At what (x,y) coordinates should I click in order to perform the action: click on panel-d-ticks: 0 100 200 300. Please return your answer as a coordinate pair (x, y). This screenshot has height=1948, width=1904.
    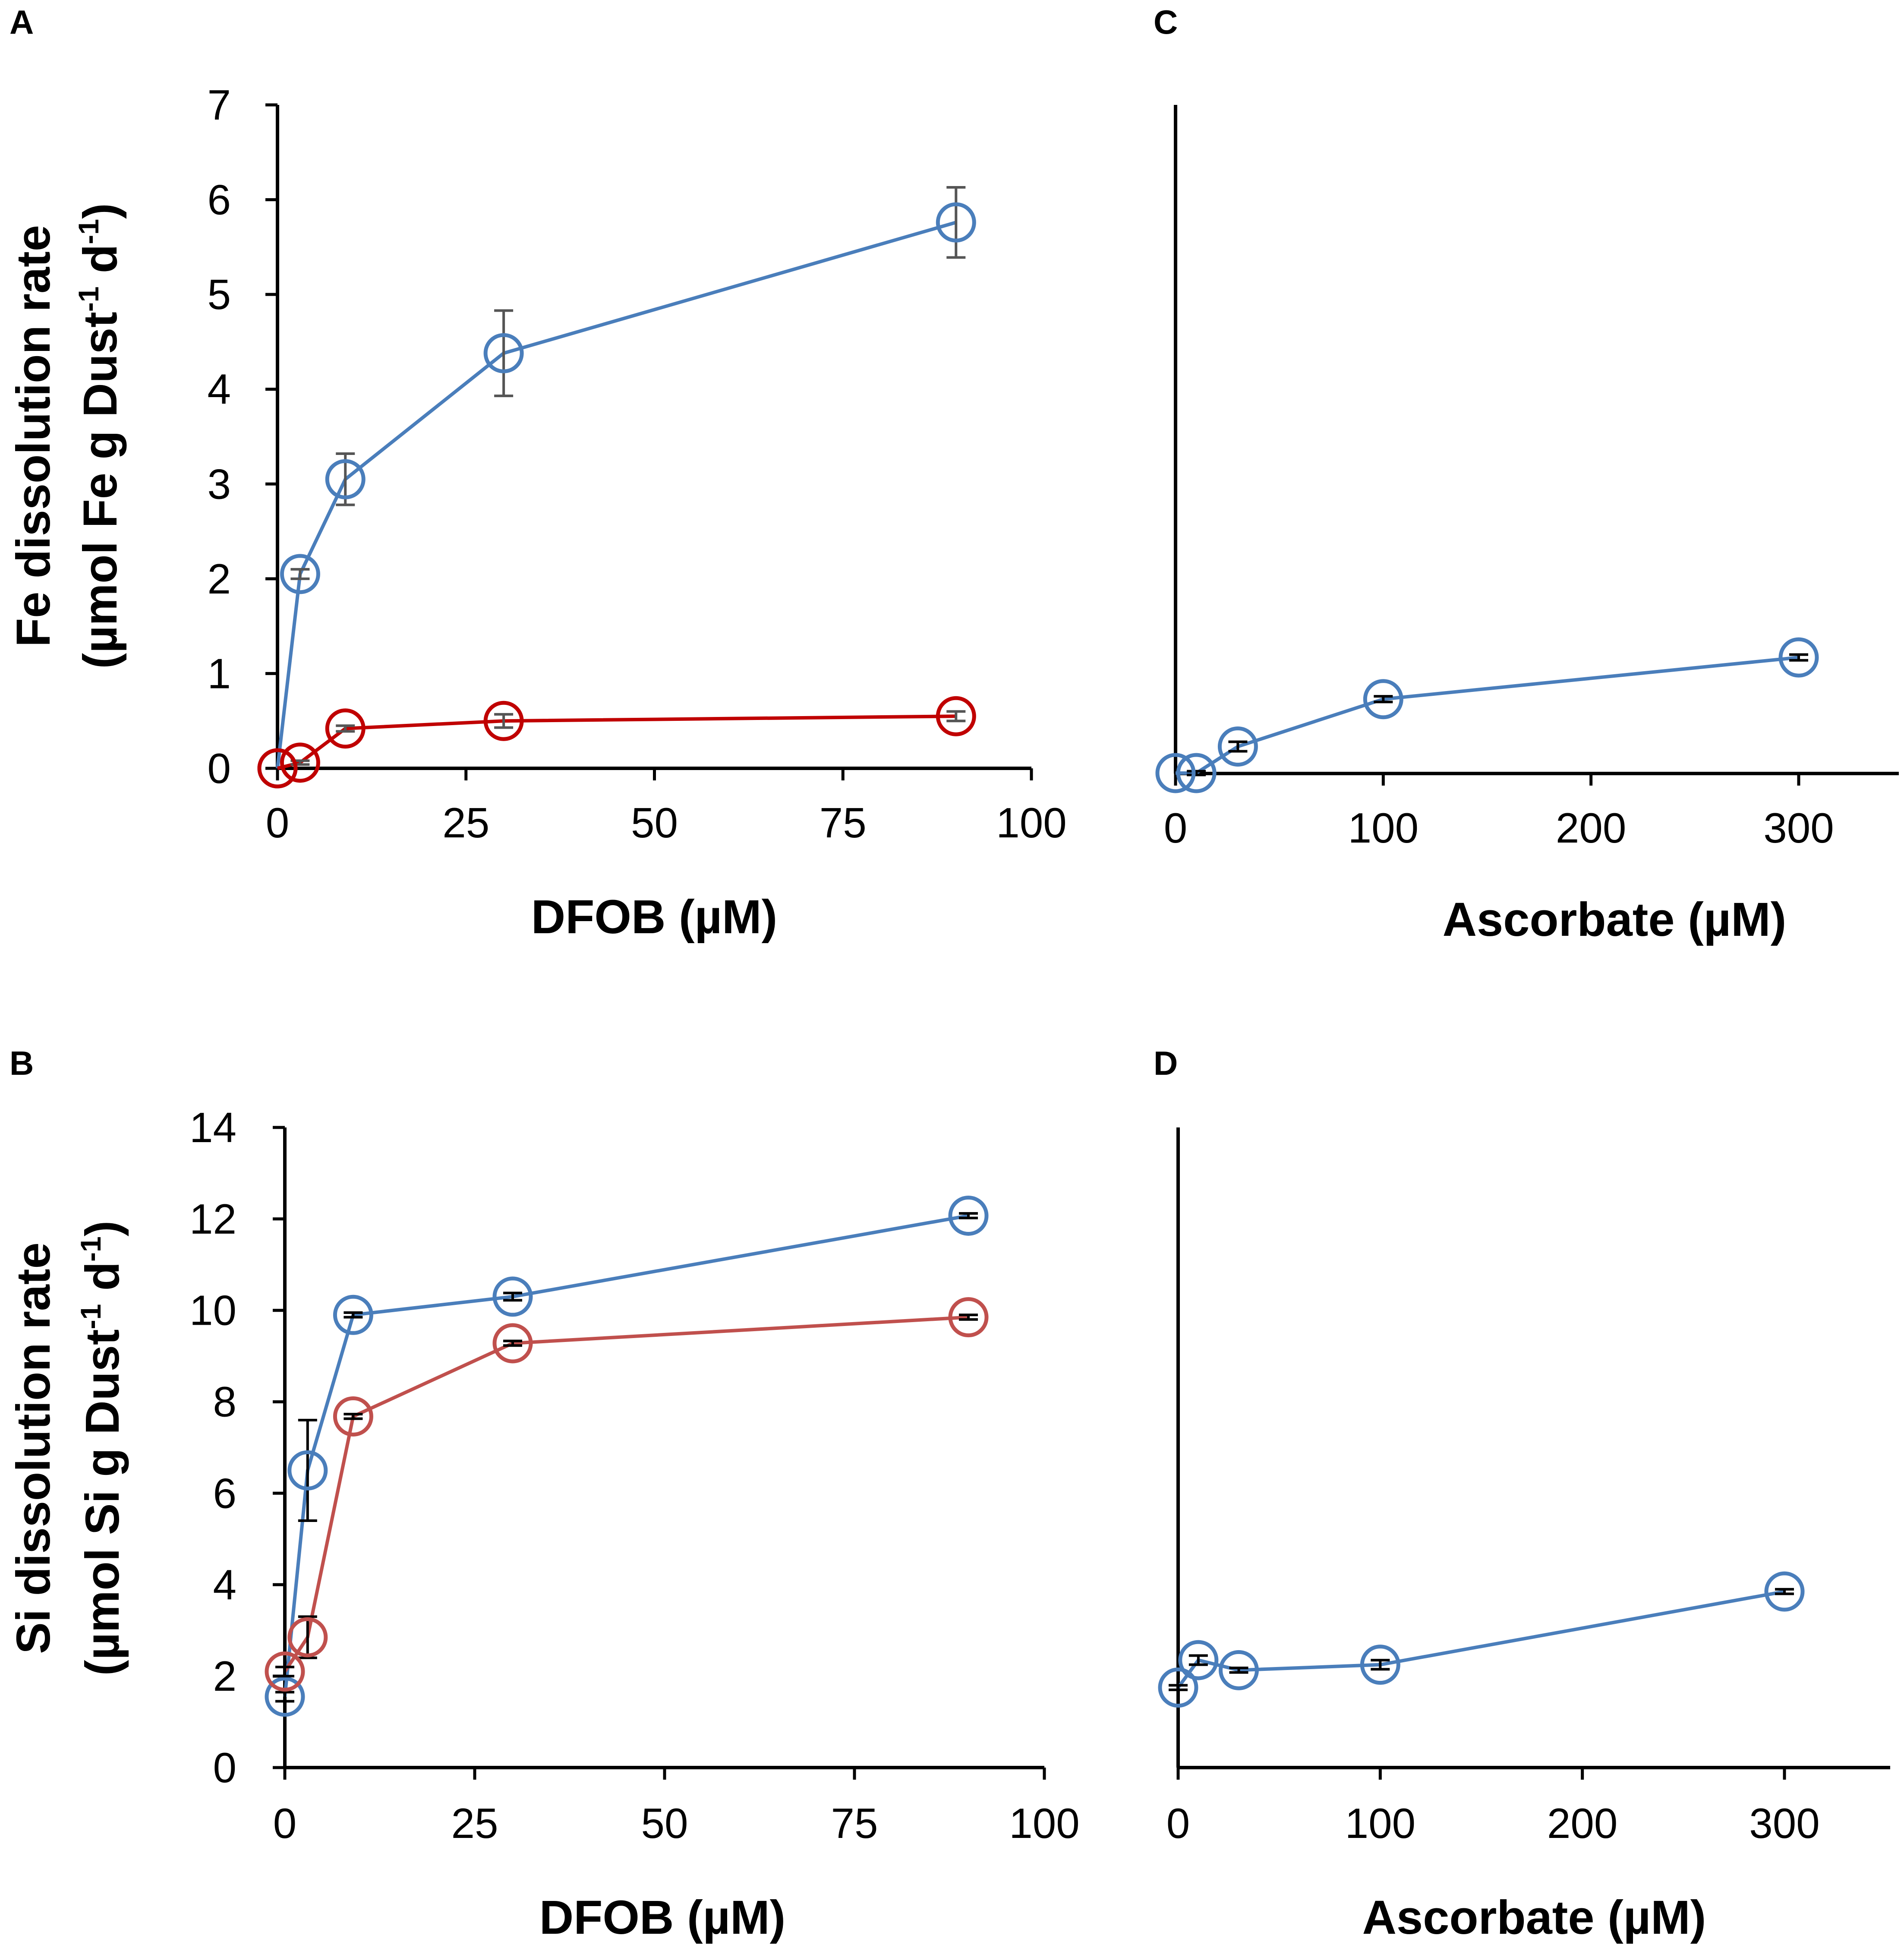
    Looking at the image, I should click on (1493, 1807).